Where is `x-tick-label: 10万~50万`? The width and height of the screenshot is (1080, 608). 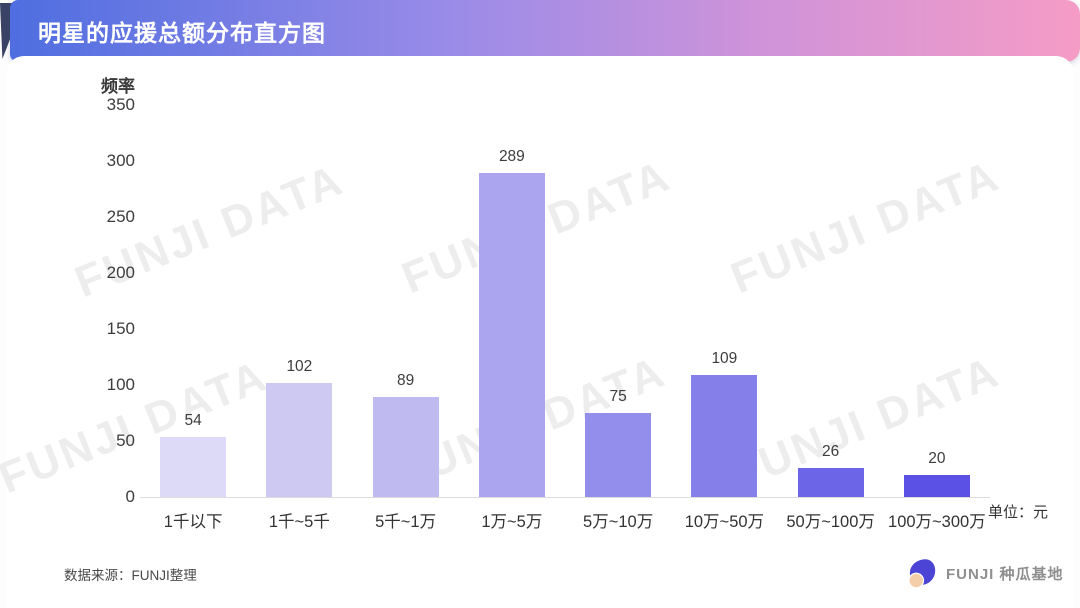
x-tick-label: 10万~50万 is located at coordinates (724, 522).